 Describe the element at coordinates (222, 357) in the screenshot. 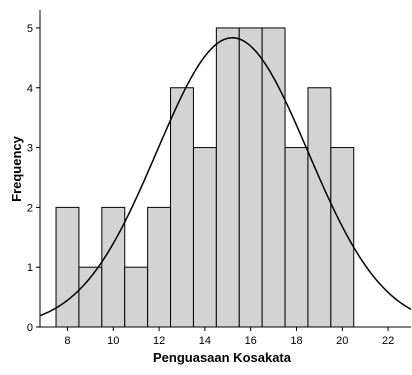

I see `x-axis-title: Penguasaan Kosakata` at that location.